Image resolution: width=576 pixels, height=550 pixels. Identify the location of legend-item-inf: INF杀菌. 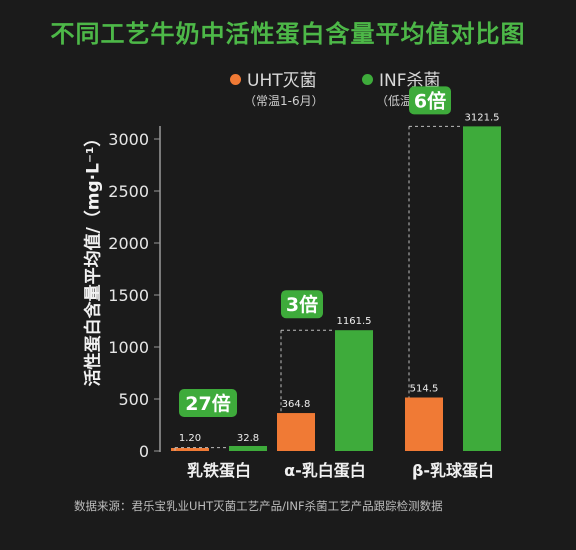
(401, 78).